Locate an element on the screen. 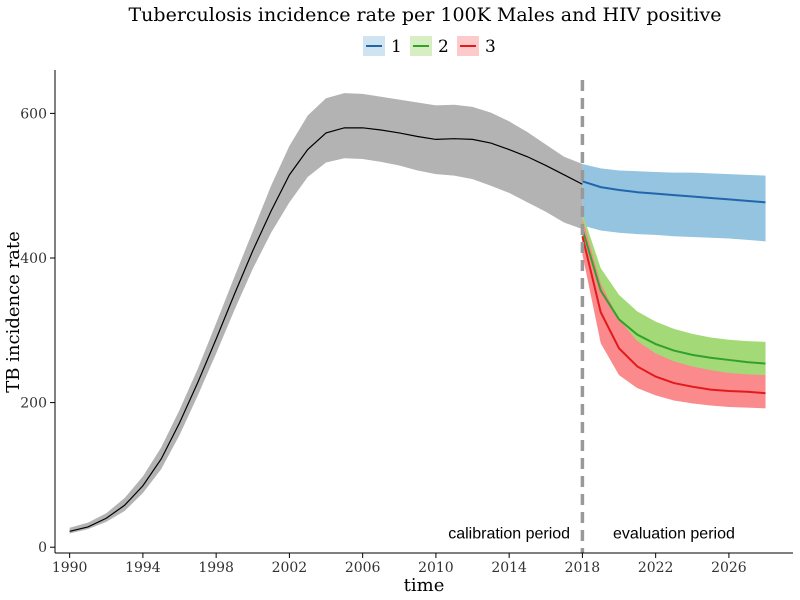  y-tick-label: 400 is located at coordinates (33, 259).